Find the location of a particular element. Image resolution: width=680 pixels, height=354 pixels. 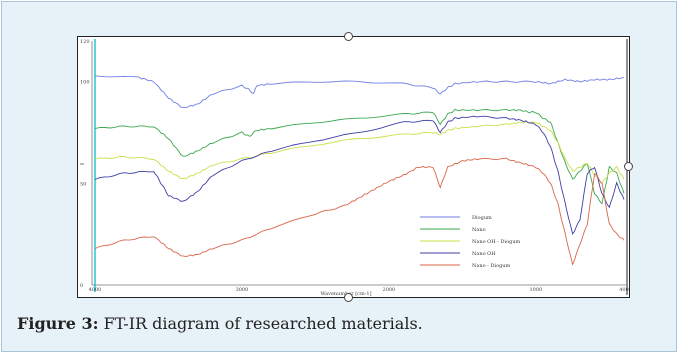

legend-label: Nano - Diogum is located at coordinates (491, 266).